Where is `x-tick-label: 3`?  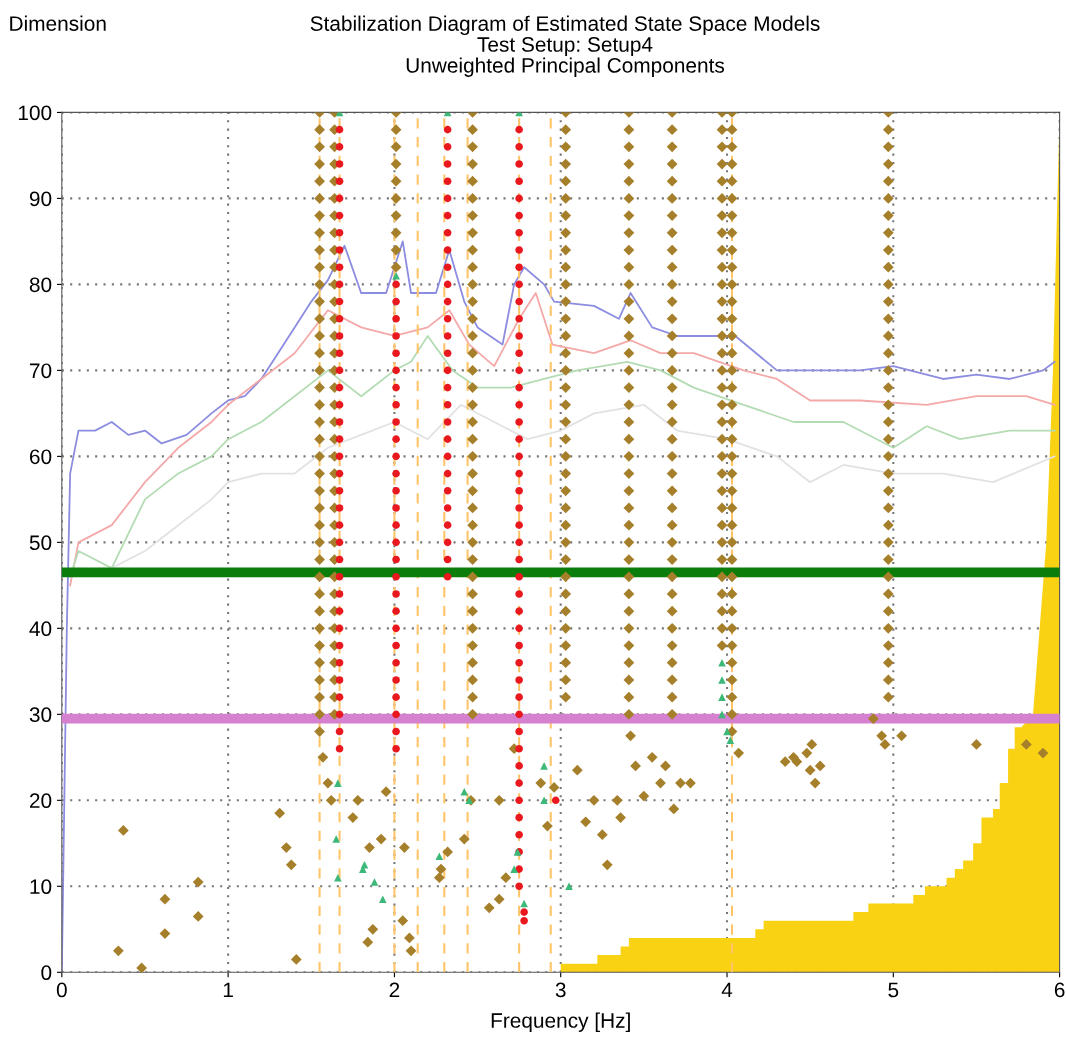 x-tick-label: 3 is located at coordinates (560, 990).